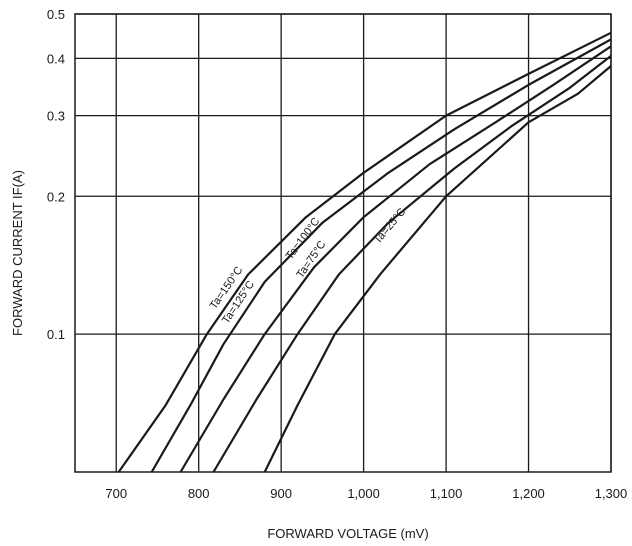 The height and width of the screenshot is (546, 632). I want to click on y-tick-label: 0.2, so click(56, 196).